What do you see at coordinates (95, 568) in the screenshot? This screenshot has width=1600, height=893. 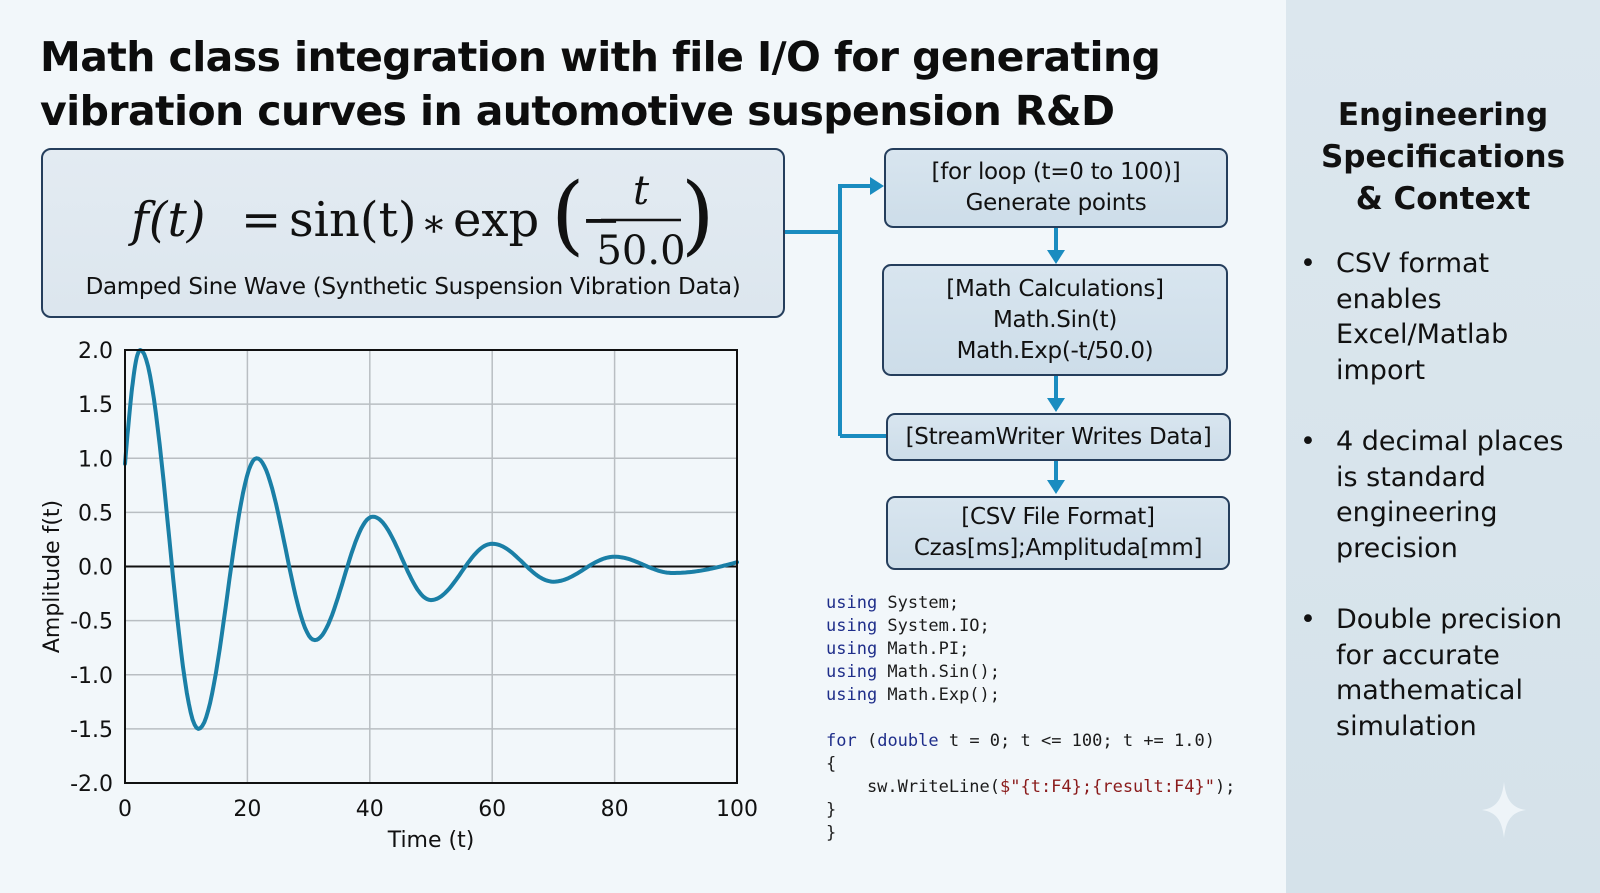 I see `y-tick-label: 0.0` at bounding box center [95, 568].